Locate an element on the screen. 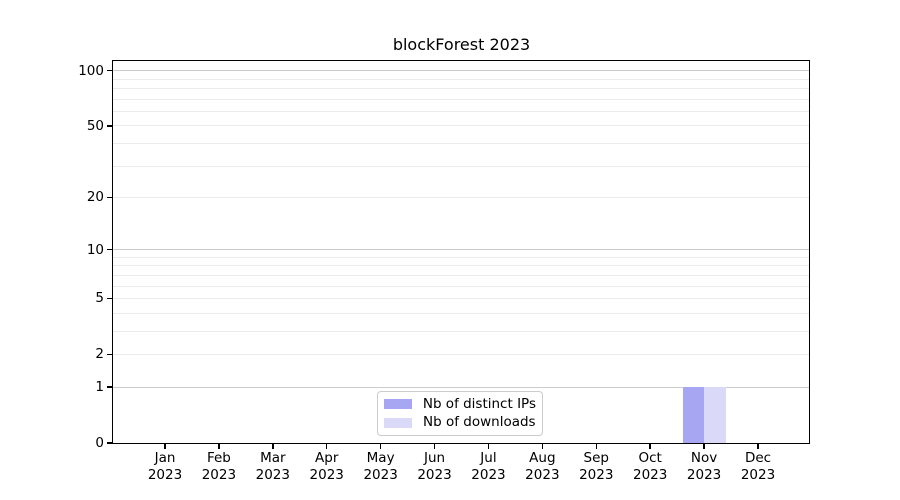  y-tick-label: 5 is located at coordinates (99, 298).